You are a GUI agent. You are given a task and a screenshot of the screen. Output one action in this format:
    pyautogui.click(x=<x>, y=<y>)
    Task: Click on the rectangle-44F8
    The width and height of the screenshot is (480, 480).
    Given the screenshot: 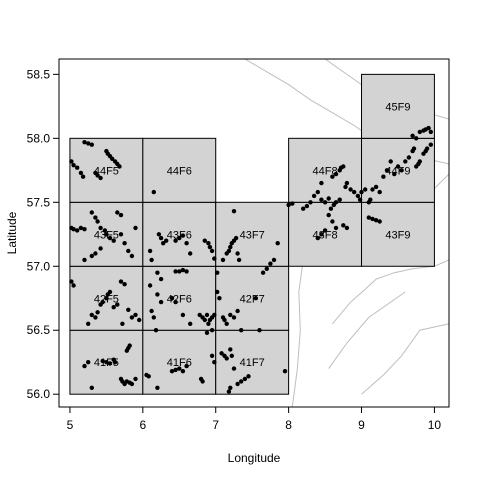 What is the action you would take?
    pyautogui.click(x=325, y=170)
    